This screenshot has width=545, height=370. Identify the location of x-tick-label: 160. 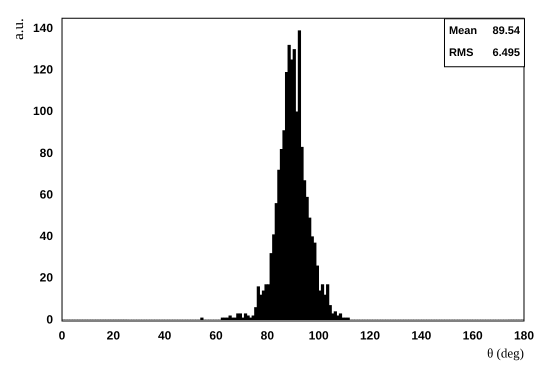
(472, 335).